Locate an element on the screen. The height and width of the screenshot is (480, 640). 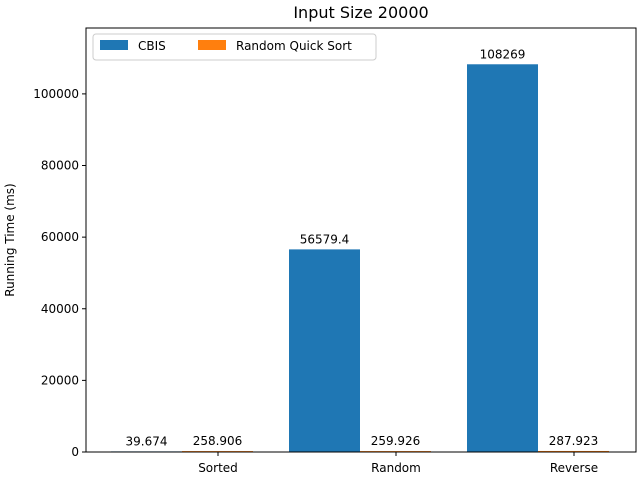
y-axis-label: Running Time (ms) is located at coordinates (10, 239).